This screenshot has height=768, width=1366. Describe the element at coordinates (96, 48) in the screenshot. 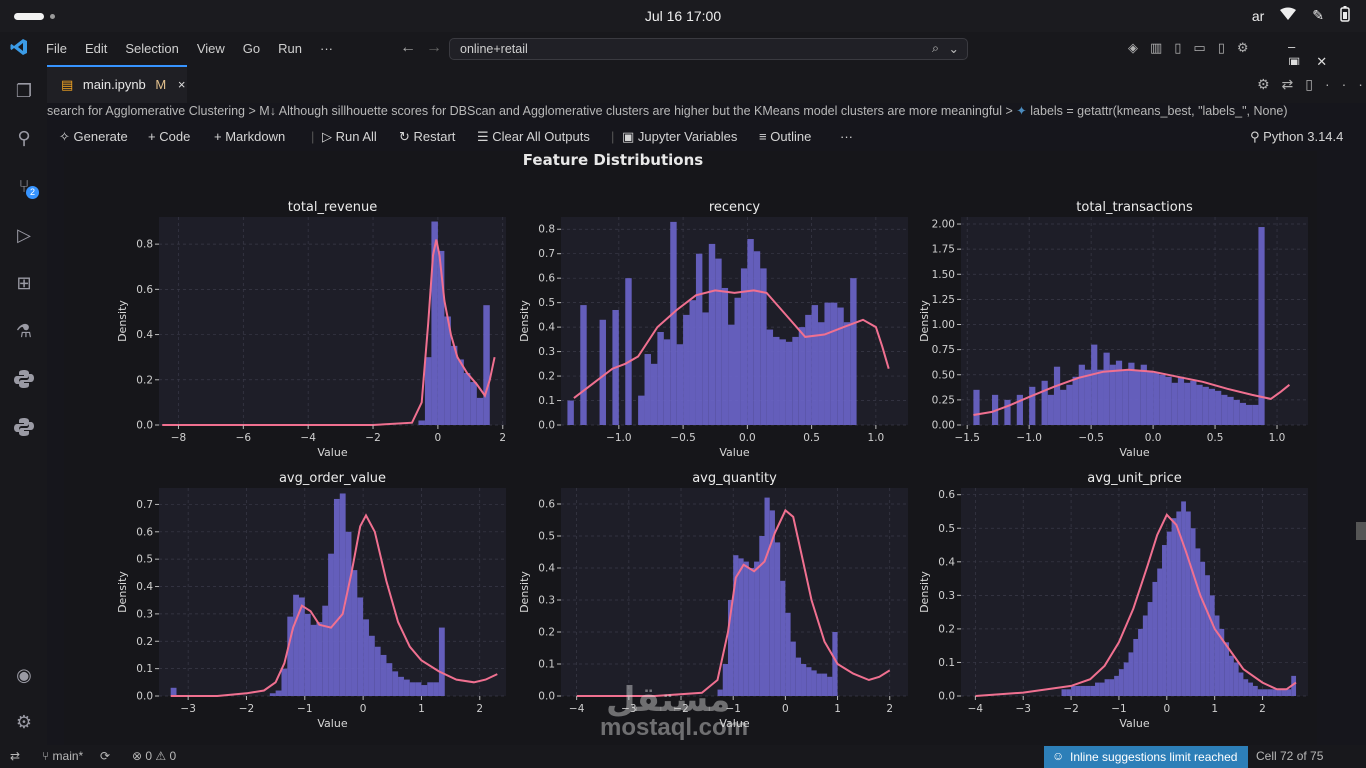

I see `menu-edit: Edit` at that location.